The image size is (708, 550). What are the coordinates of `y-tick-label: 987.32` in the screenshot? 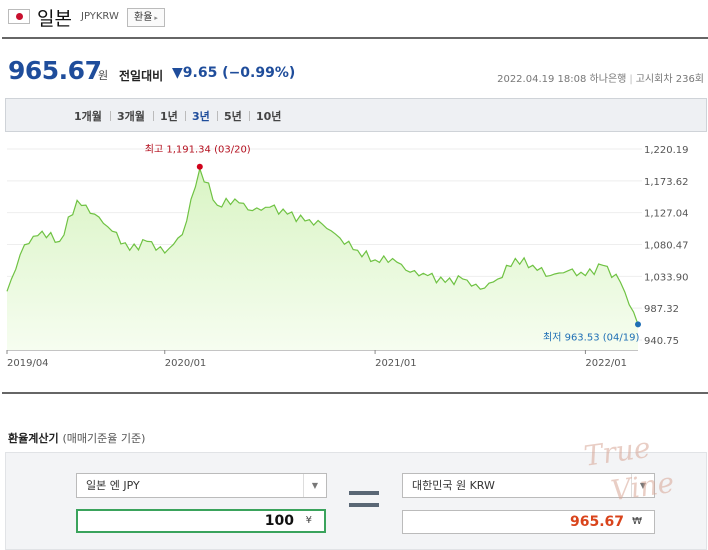 It's located at (661, 309).